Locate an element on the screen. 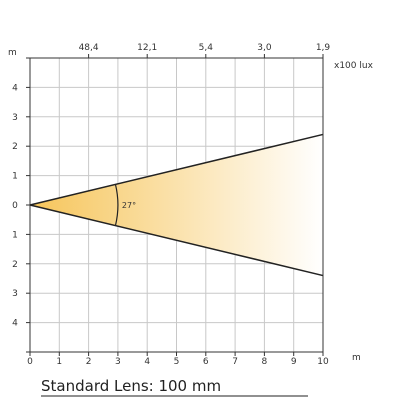 The height and width of the screenshot is (398, 398). x-tick-label: 2 is located at coordinates (89, 362).